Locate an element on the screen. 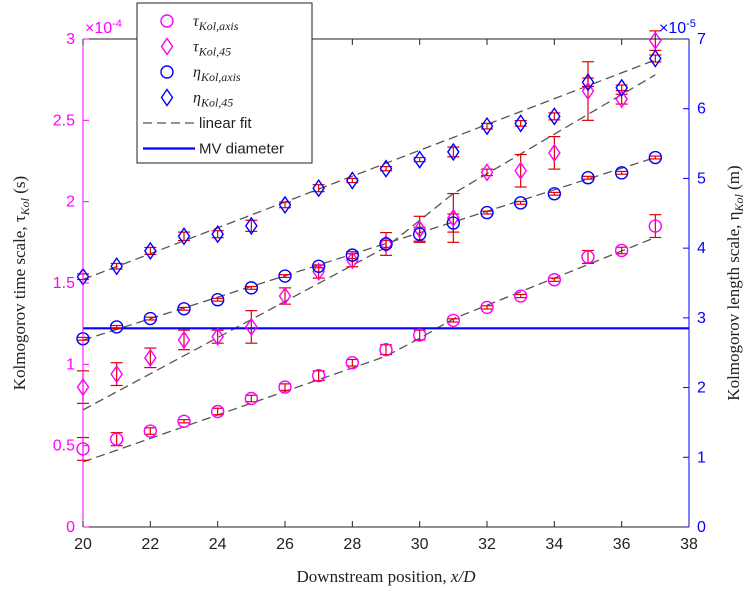  x-tick-label: 38 is located at coordinates (689, 544).